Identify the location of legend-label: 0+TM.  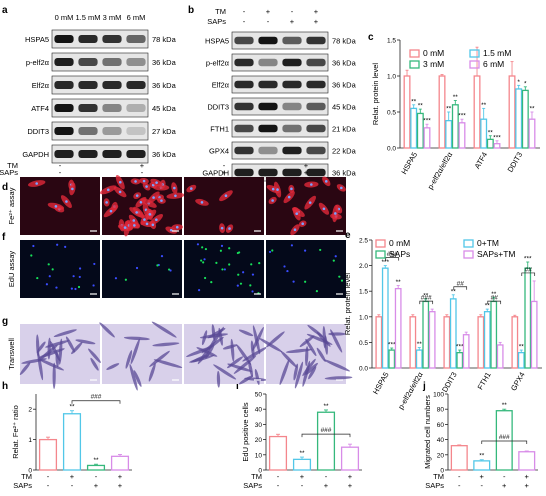
(488, 243).